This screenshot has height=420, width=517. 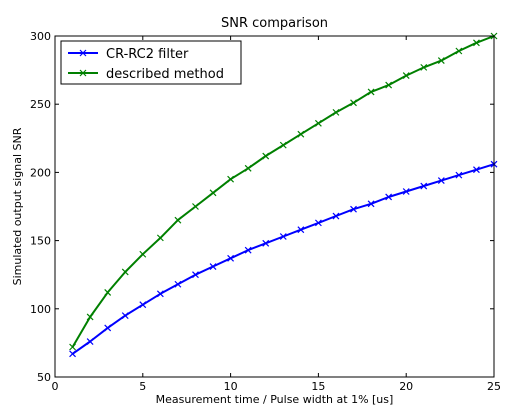 I want to click on y-tick-label: 150, so click(x=40, y=241).